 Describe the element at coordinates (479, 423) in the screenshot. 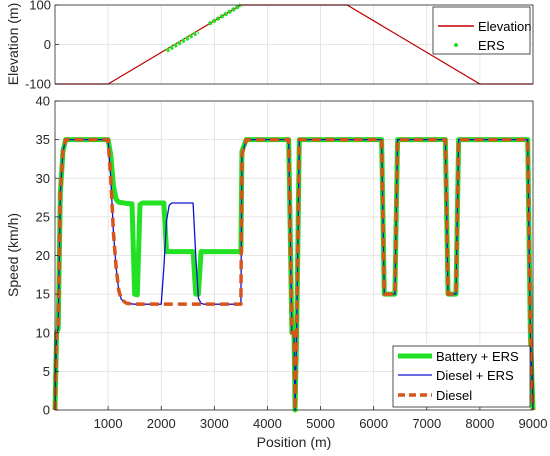

I see `x-tick-label: 8000` at that location.